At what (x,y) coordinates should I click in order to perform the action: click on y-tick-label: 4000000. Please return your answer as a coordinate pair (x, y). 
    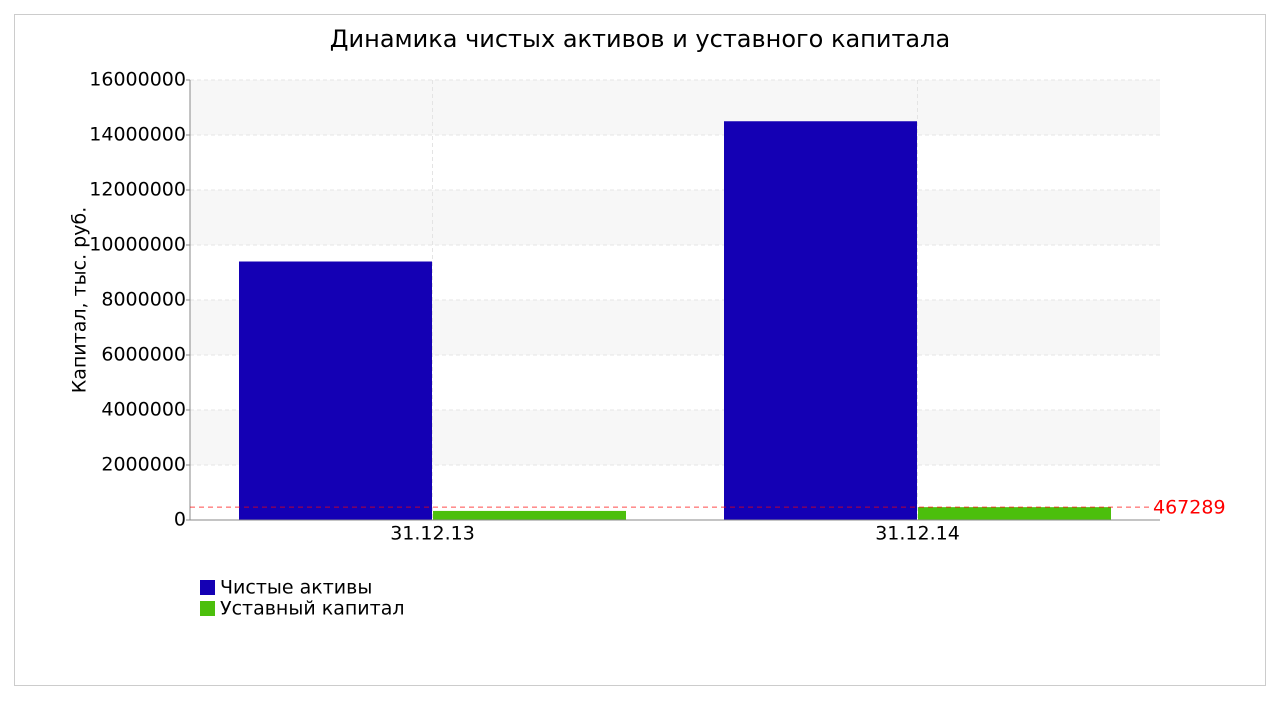
    Looking at the image, I should click on (143, 410).